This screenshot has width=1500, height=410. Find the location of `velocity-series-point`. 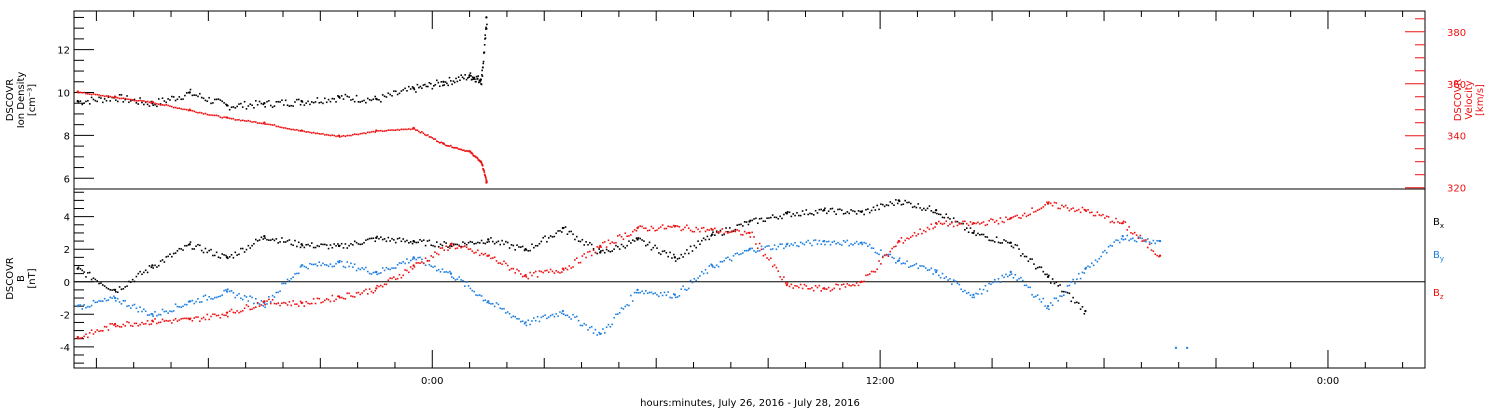

velocity-series-point is located at coordinates (469, 151).